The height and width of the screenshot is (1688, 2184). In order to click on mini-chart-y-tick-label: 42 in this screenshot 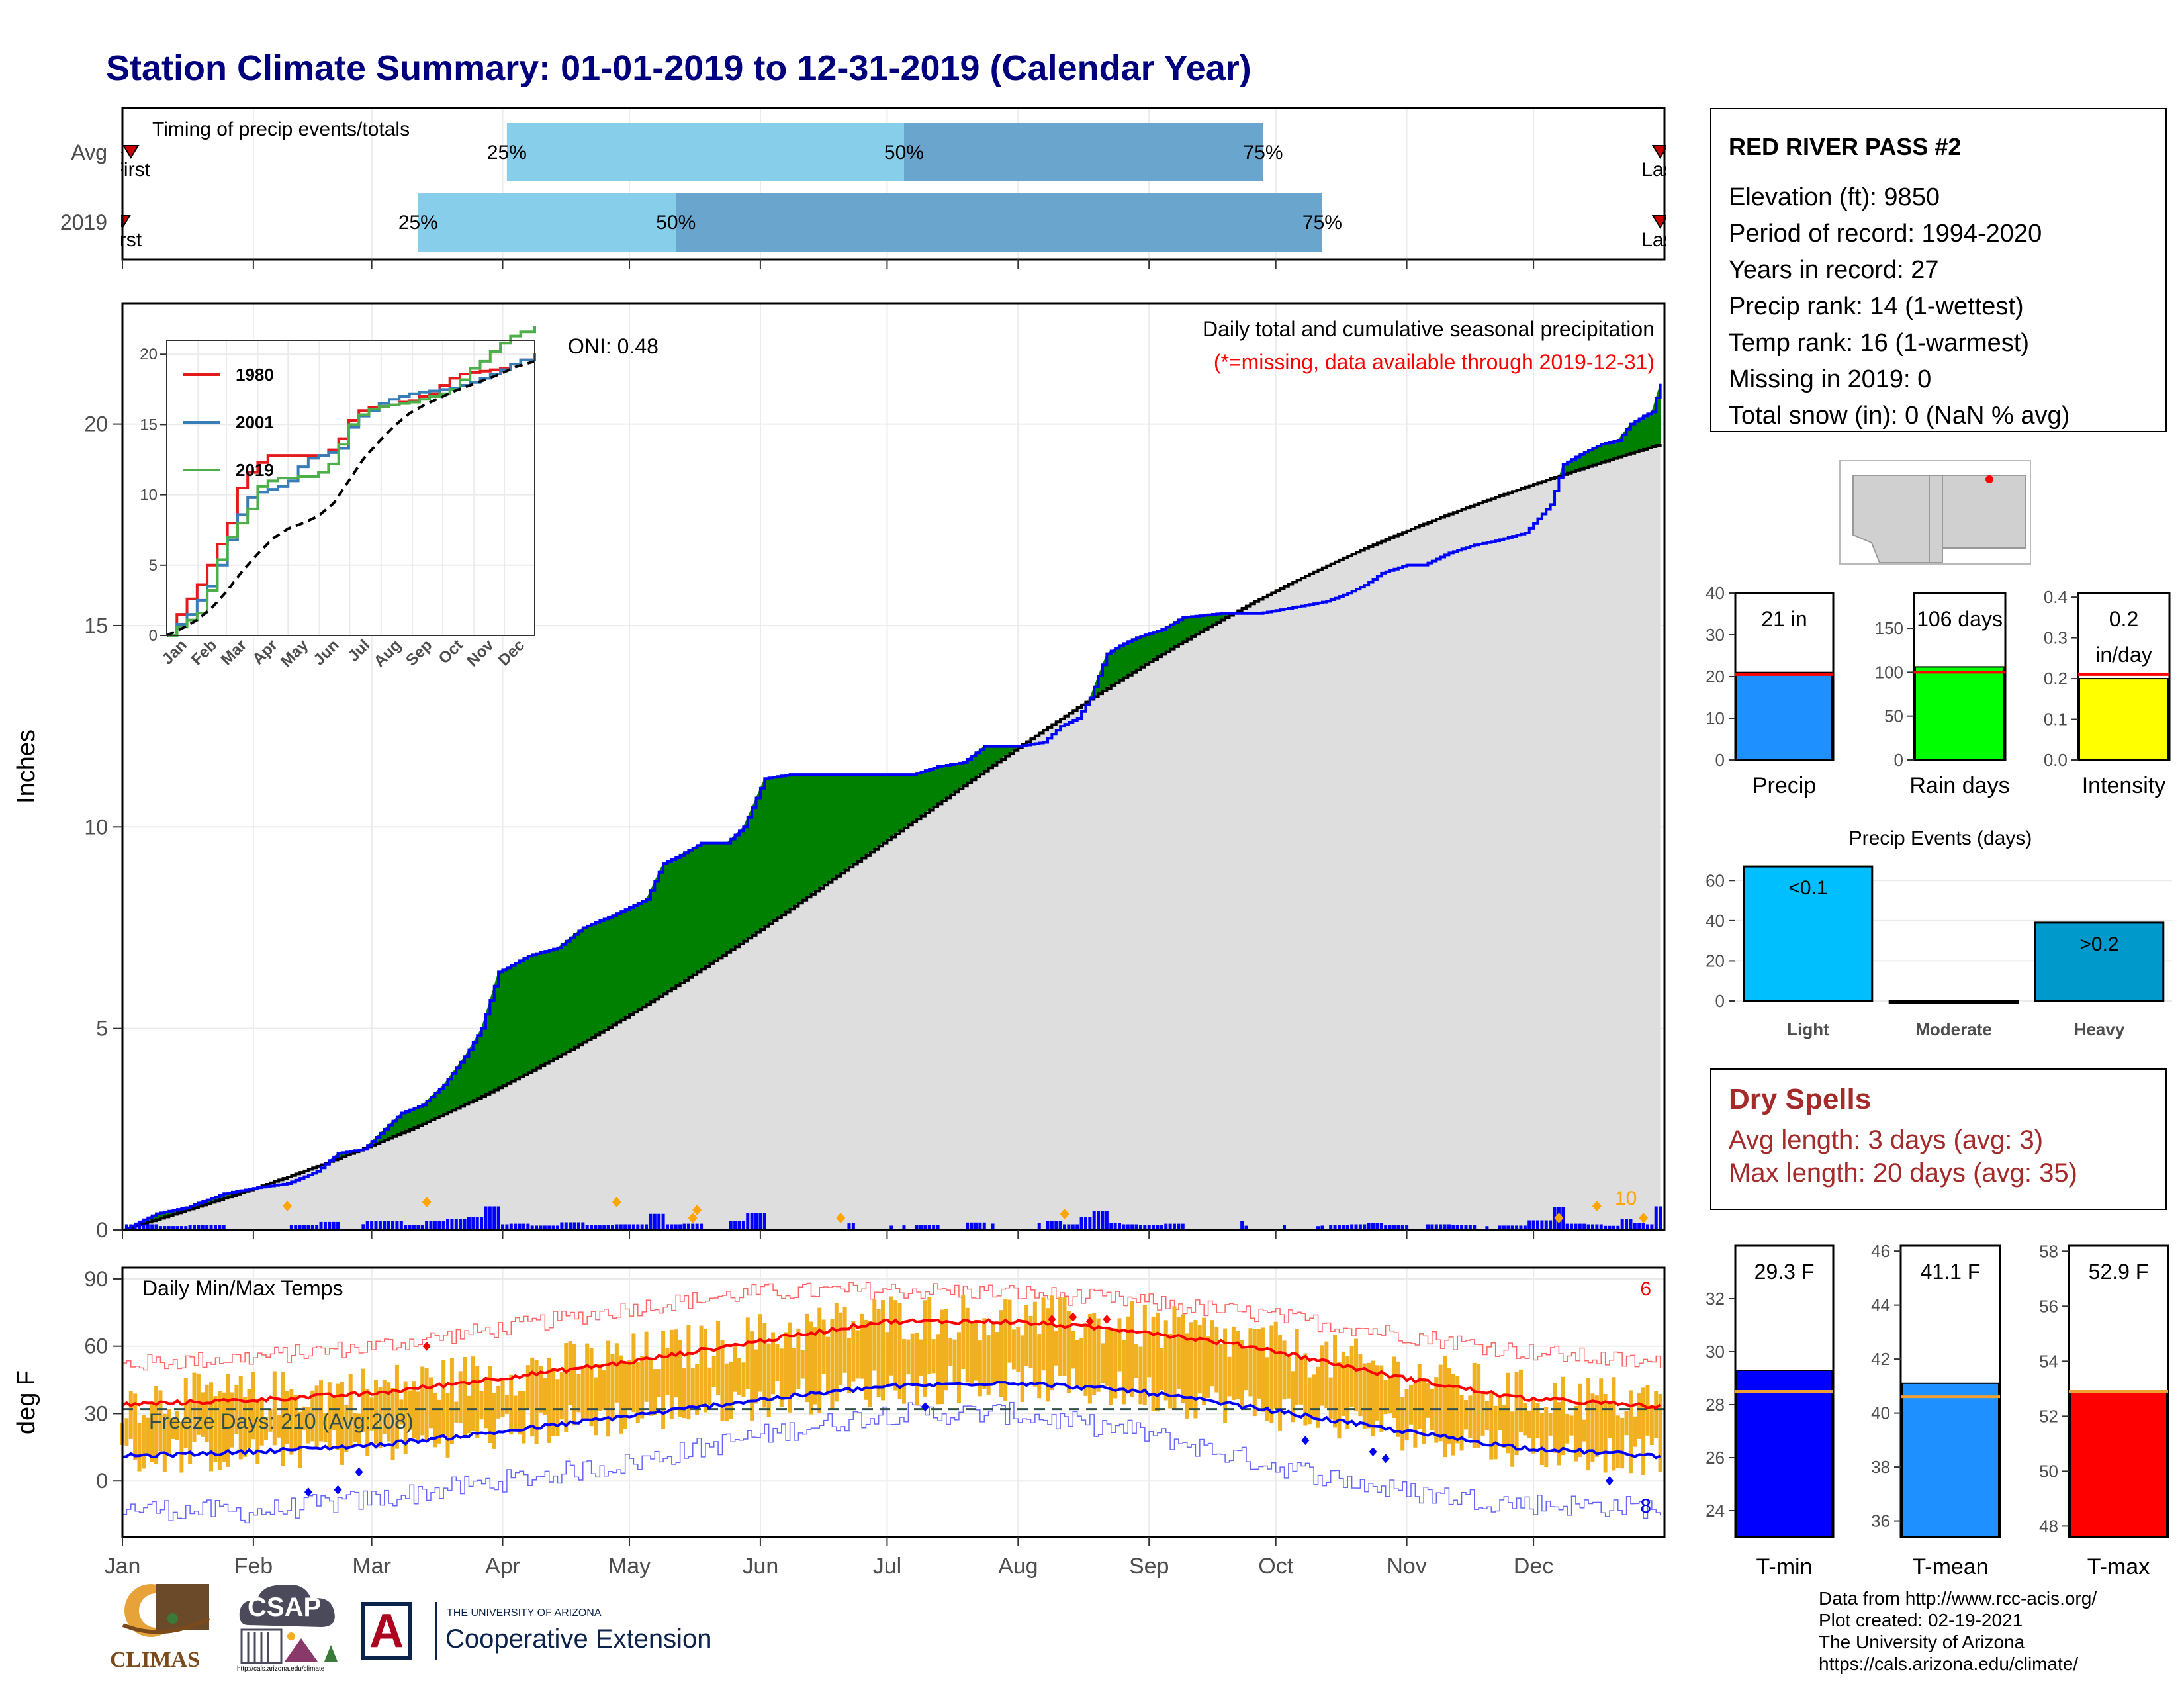, I will do `click(1880, 1359)`.